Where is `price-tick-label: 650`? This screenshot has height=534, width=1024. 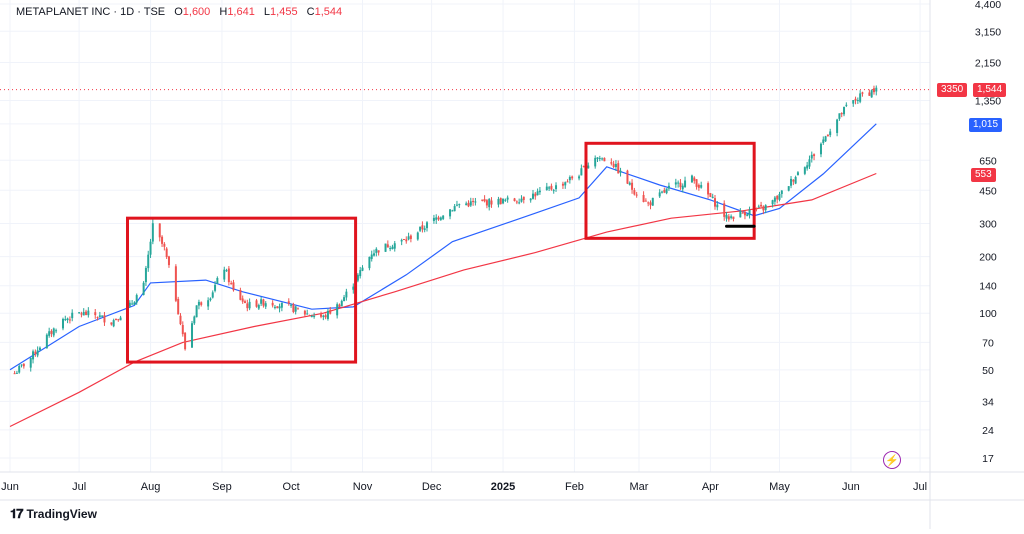
price-tick-label: 650 is located at coordinates (988, 161).